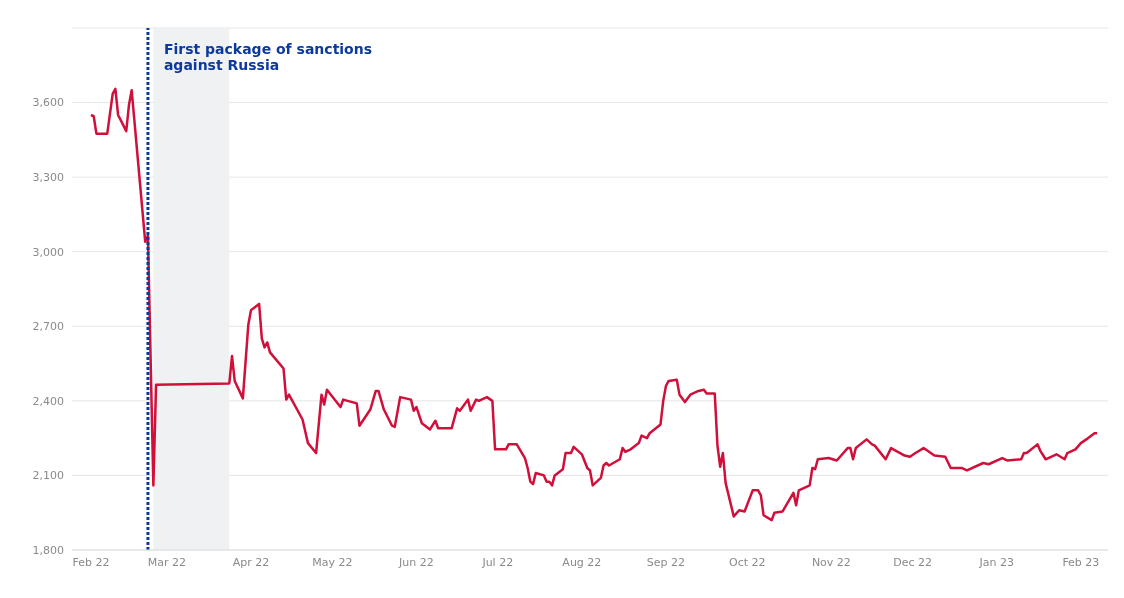  What do you see at coordinates (48, 550) in the screenshot?
I see `y-tick-label: 1,800` at bounding box center [48, 550].